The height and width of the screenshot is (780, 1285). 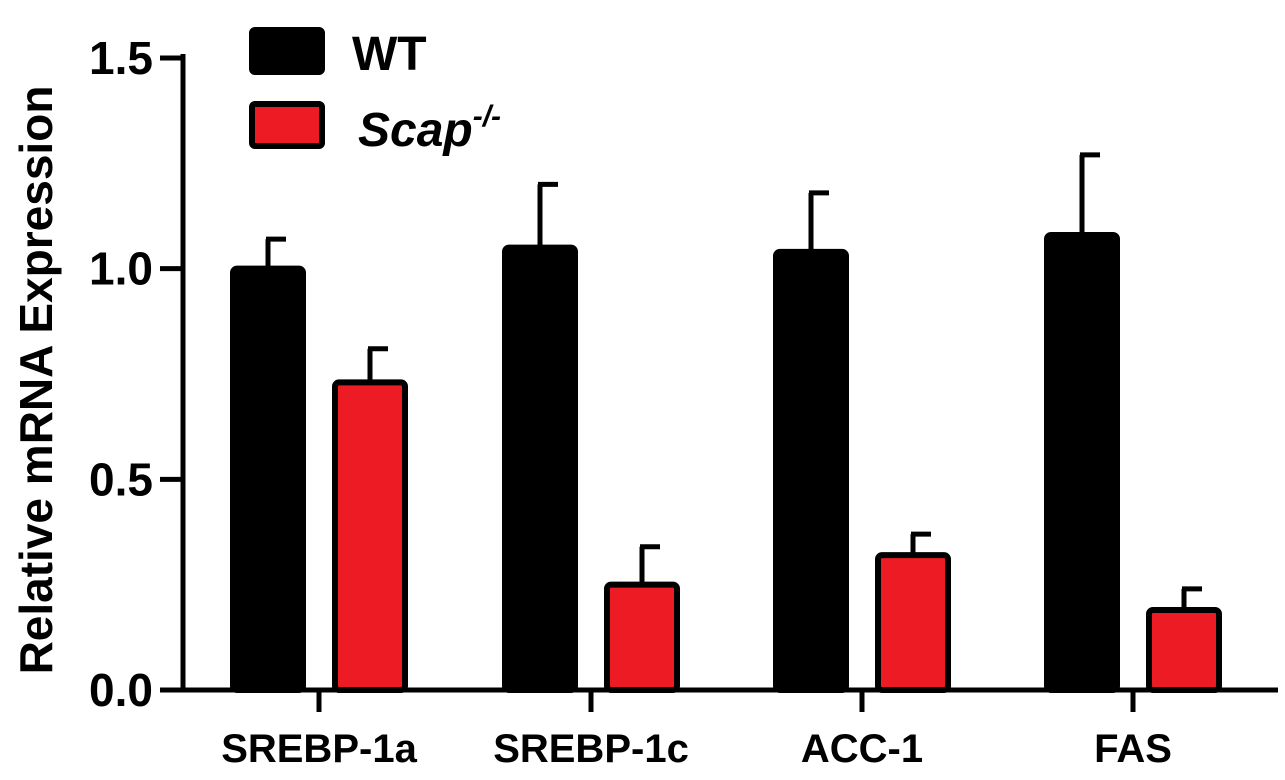 I want to click on legend-swatch-wt, so click(x=287, y=51).